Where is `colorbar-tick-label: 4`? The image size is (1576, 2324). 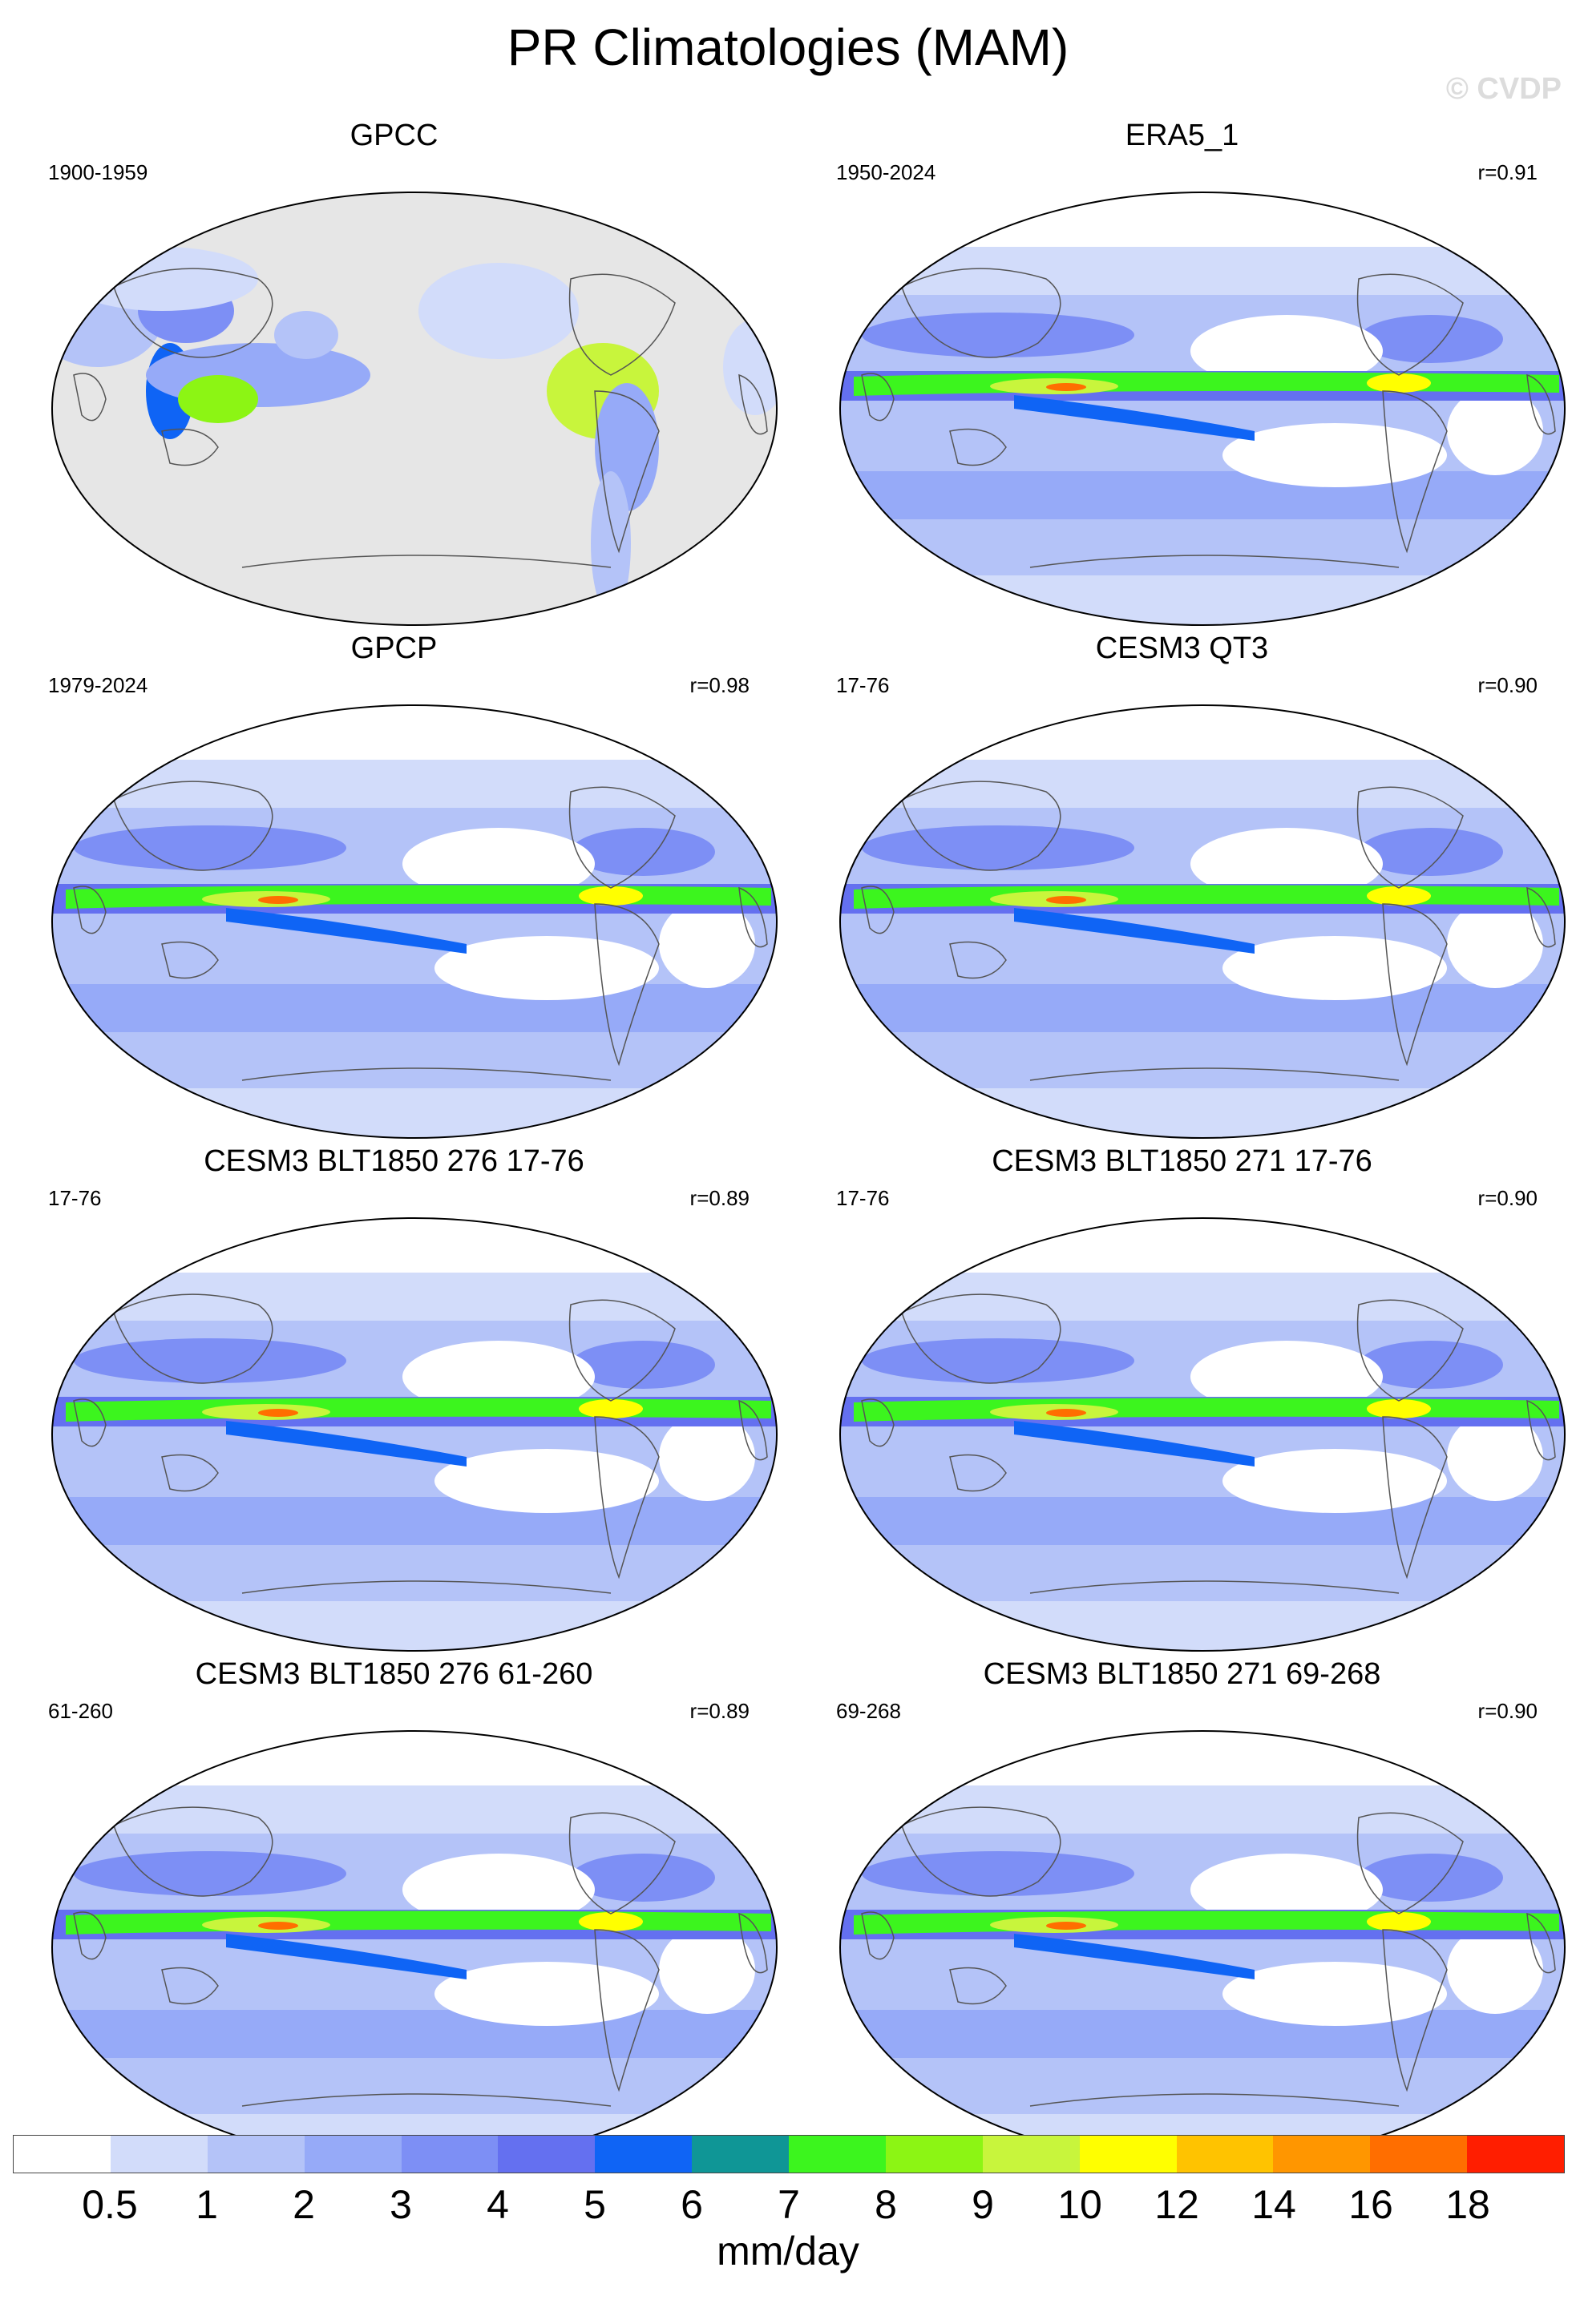 colorbar-tick-label: 4 is located at coordinates (498, 2204).